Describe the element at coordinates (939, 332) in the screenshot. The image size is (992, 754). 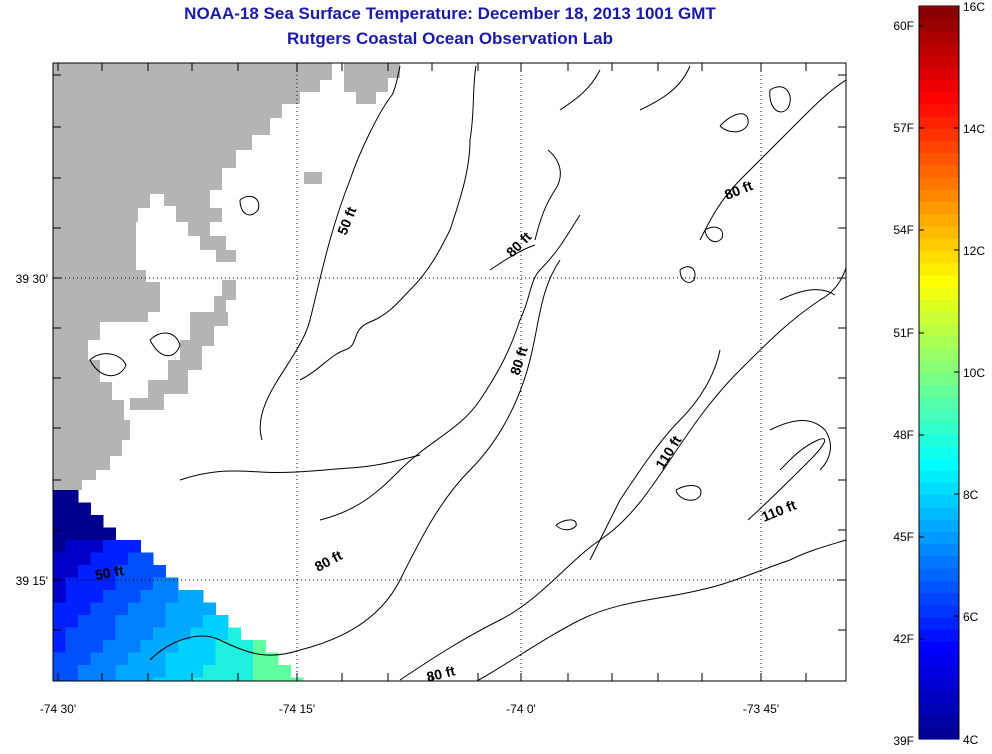
I see `colorbar-ticks` at that location.